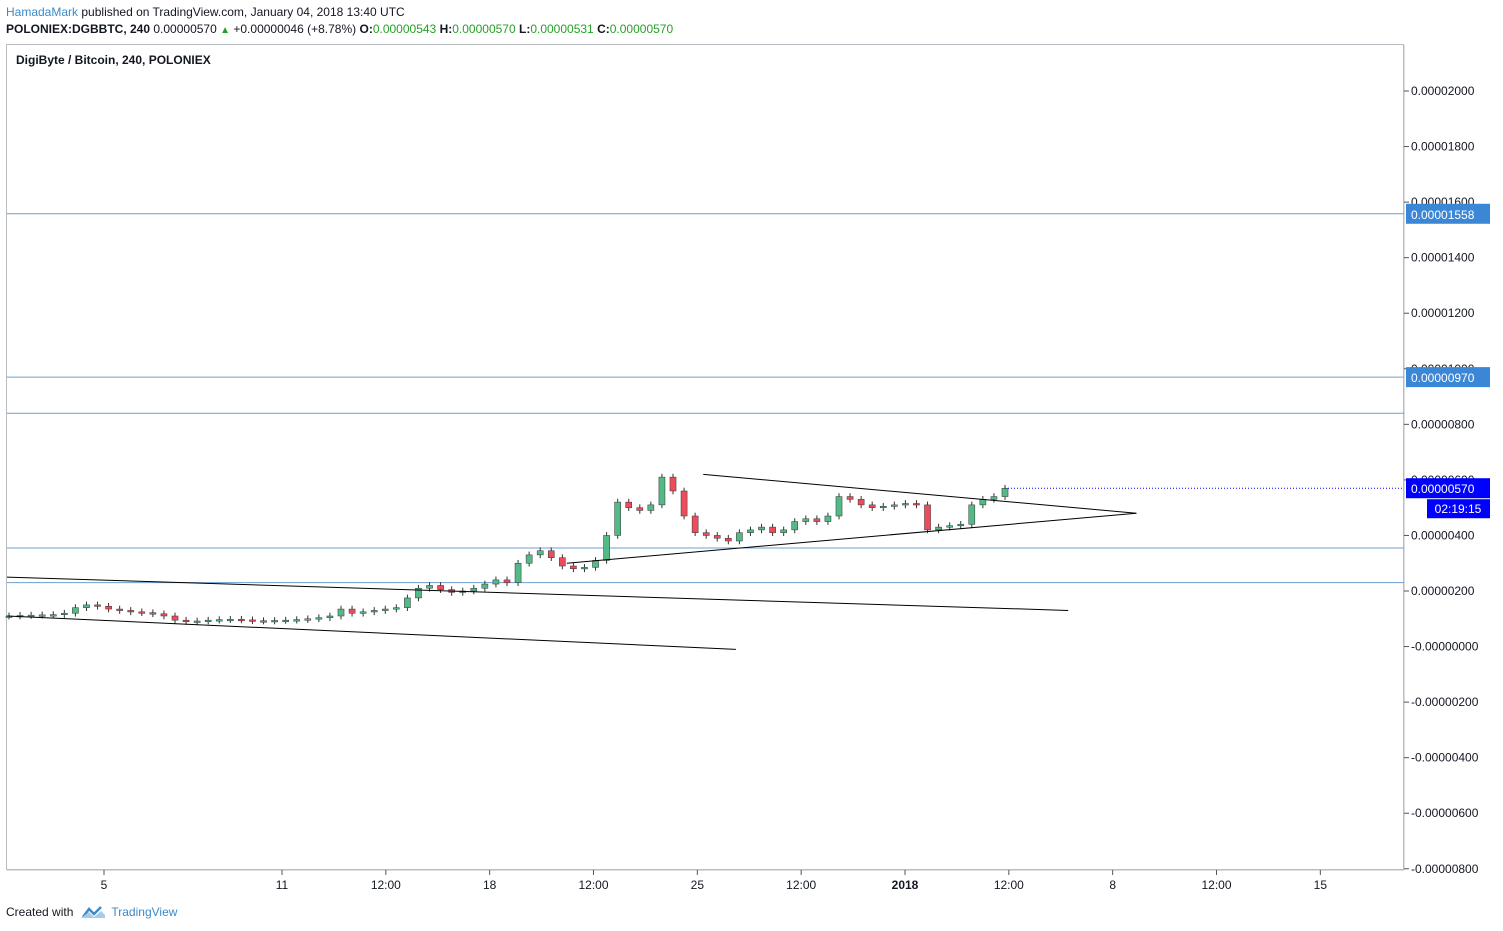 This screenshot has height=931, width=1503. What do you see at coordinates (1448, 213) in the screenshot?
I see `level-price-tag` at bounding box center [1448, 213].